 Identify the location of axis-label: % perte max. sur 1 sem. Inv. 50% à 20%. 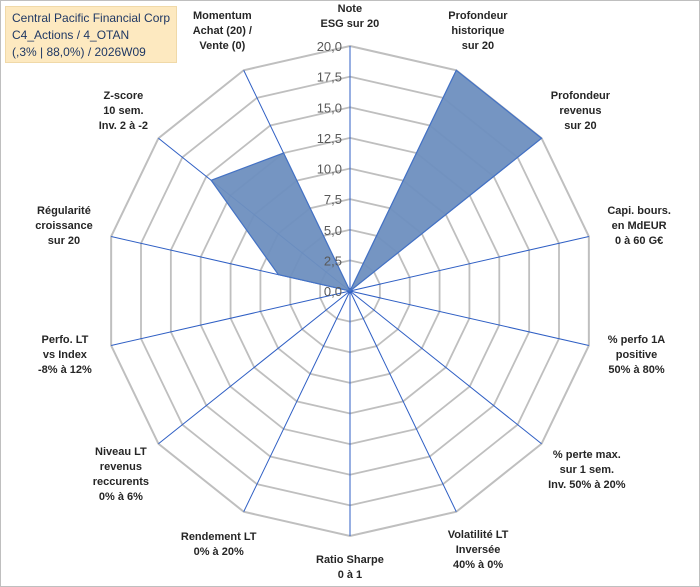
(586, 470).